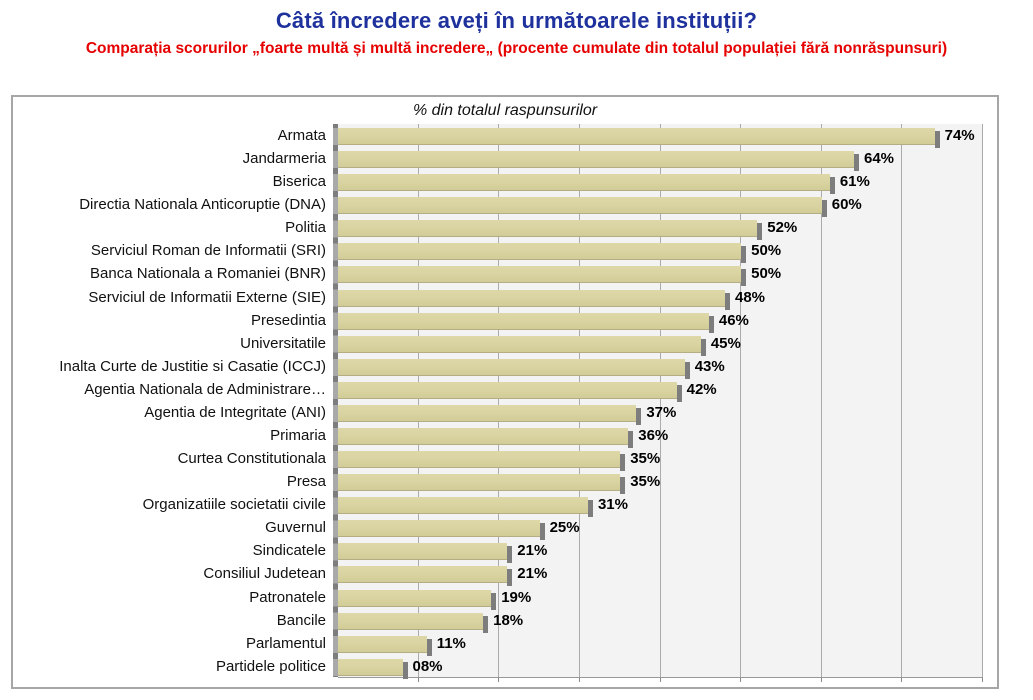 The image size is (1033, 700). Describe the element at coordinates (709, 366) in the screenshot. I see `value-label: 43%` at that location.